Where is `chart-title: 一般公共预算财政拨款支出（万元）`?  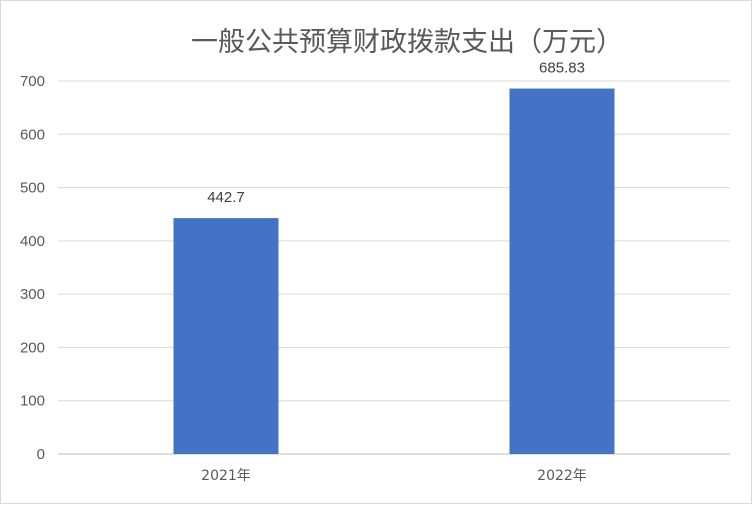
chart-title: 一般公共预算财政拨款支出（万元） is located at coordinates (407, 42).